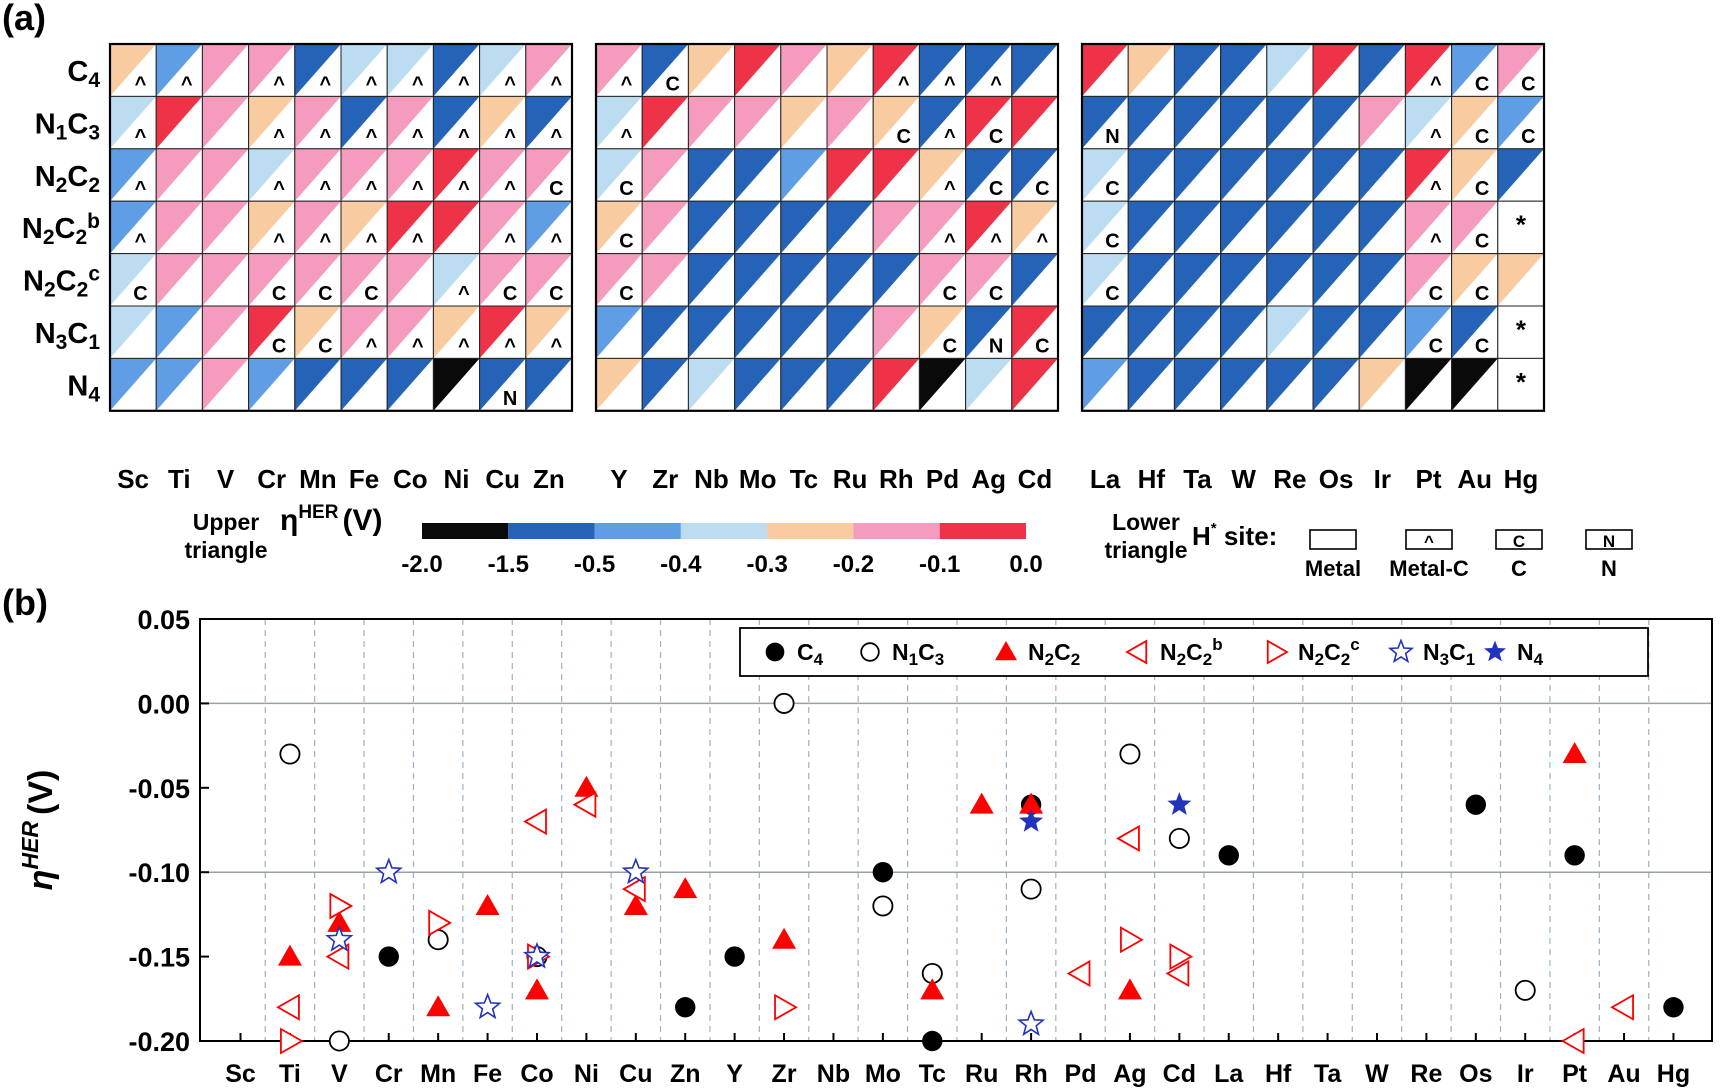 Image resolution: width=1724 pixels, height=1092 pixels. What do you see at coordinates (159, 789) in the screenshot?
I see `y-tick-label: -0.05` at bounding box center [159, 789].